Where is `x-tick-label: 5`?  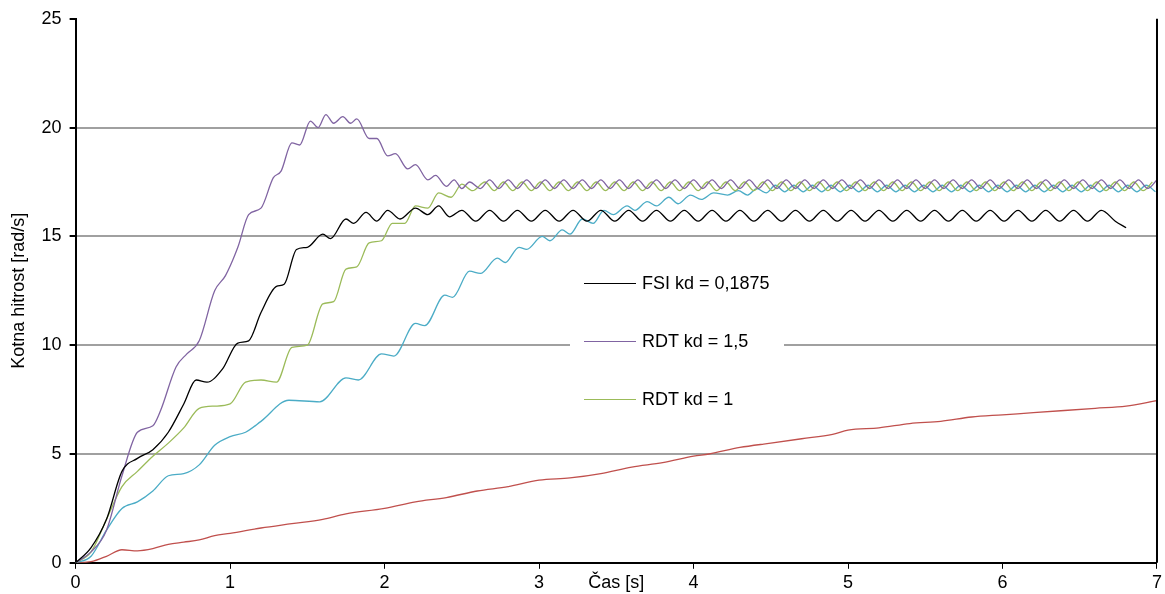 x-tick-label: 5 is located at coordinates (848, 581).